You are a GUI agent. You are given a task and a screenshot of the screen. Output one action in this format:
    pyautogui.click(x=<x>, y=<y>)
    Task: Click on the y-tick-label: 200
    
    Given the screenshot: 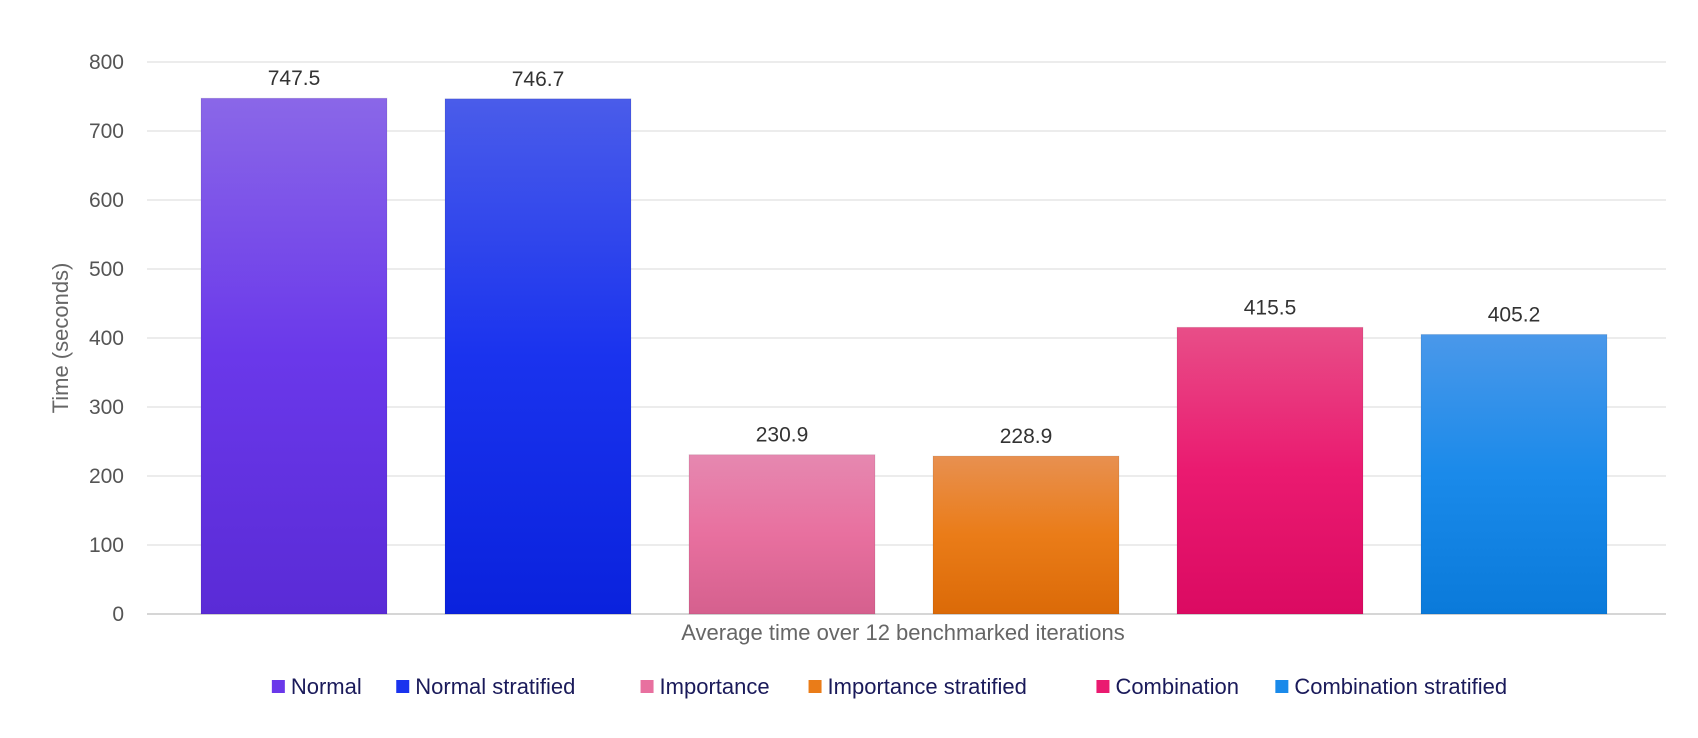 What is the action you would take?
    pyautogui.click(x=106, y=476)
    